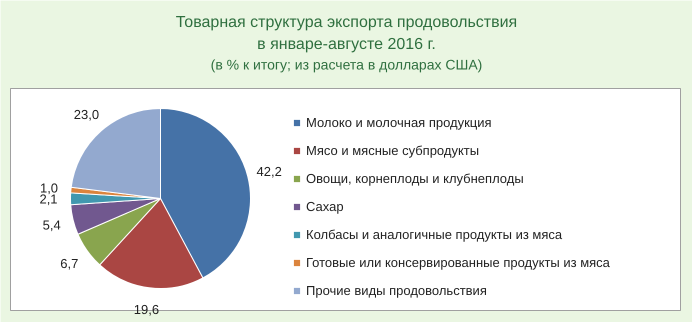 This screenshot has width=692, height=322. Describe the element at coordinates (434, 235) in the screenshot. I see `legend-label: Колбасы и аналогичные продукты из мяса` at that location.